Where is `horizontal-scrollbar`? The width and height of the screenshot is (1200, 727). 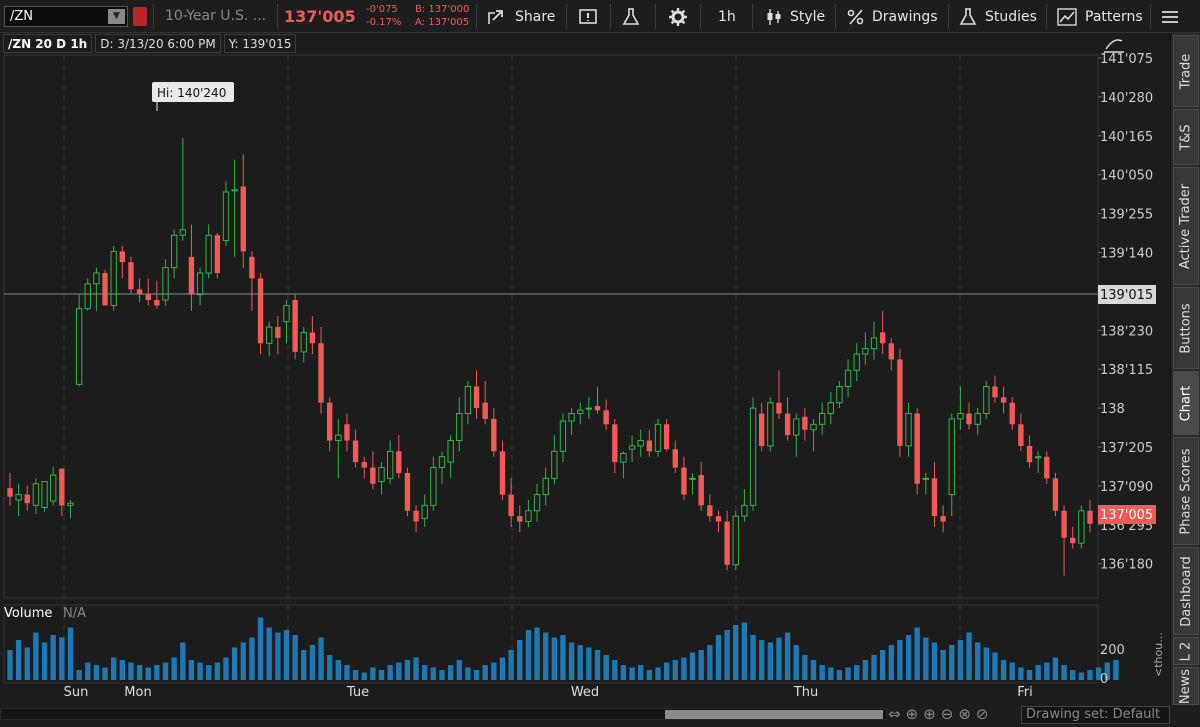
horizontal-scrollbar is located at coordinates (443, 714).